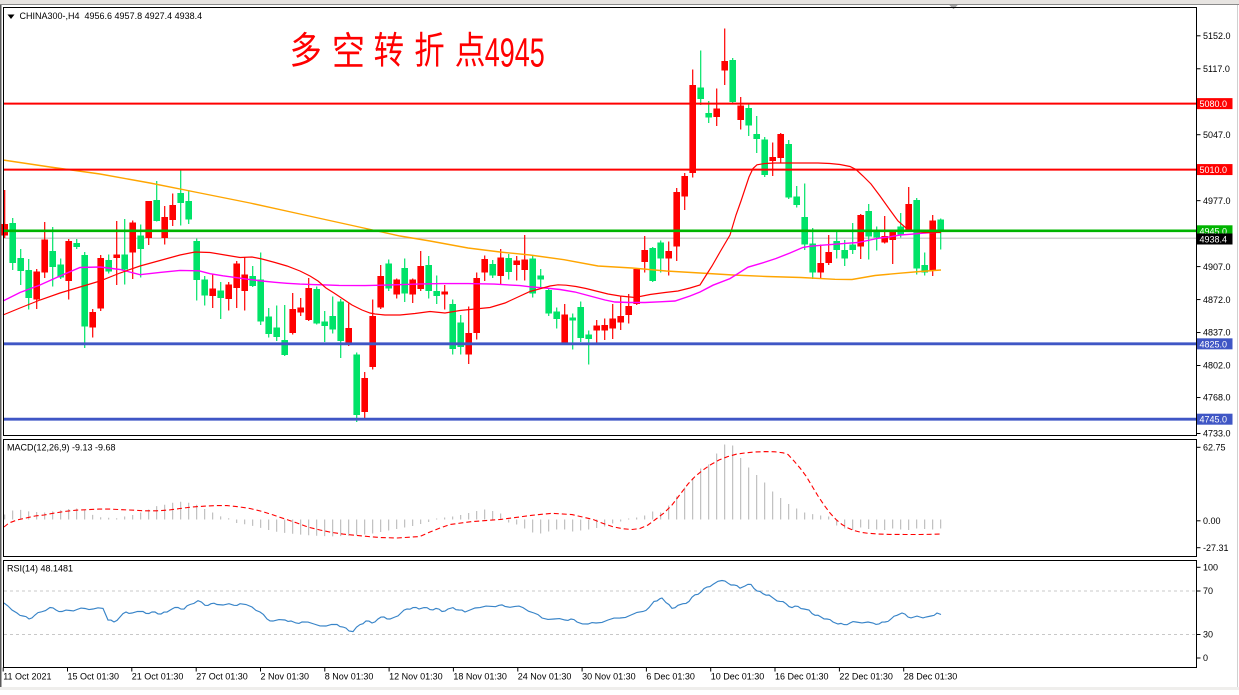 This screenshot has width=1239, height=695. I want to click on svg-text: 10 Dec 01:30, so click(738, 677).